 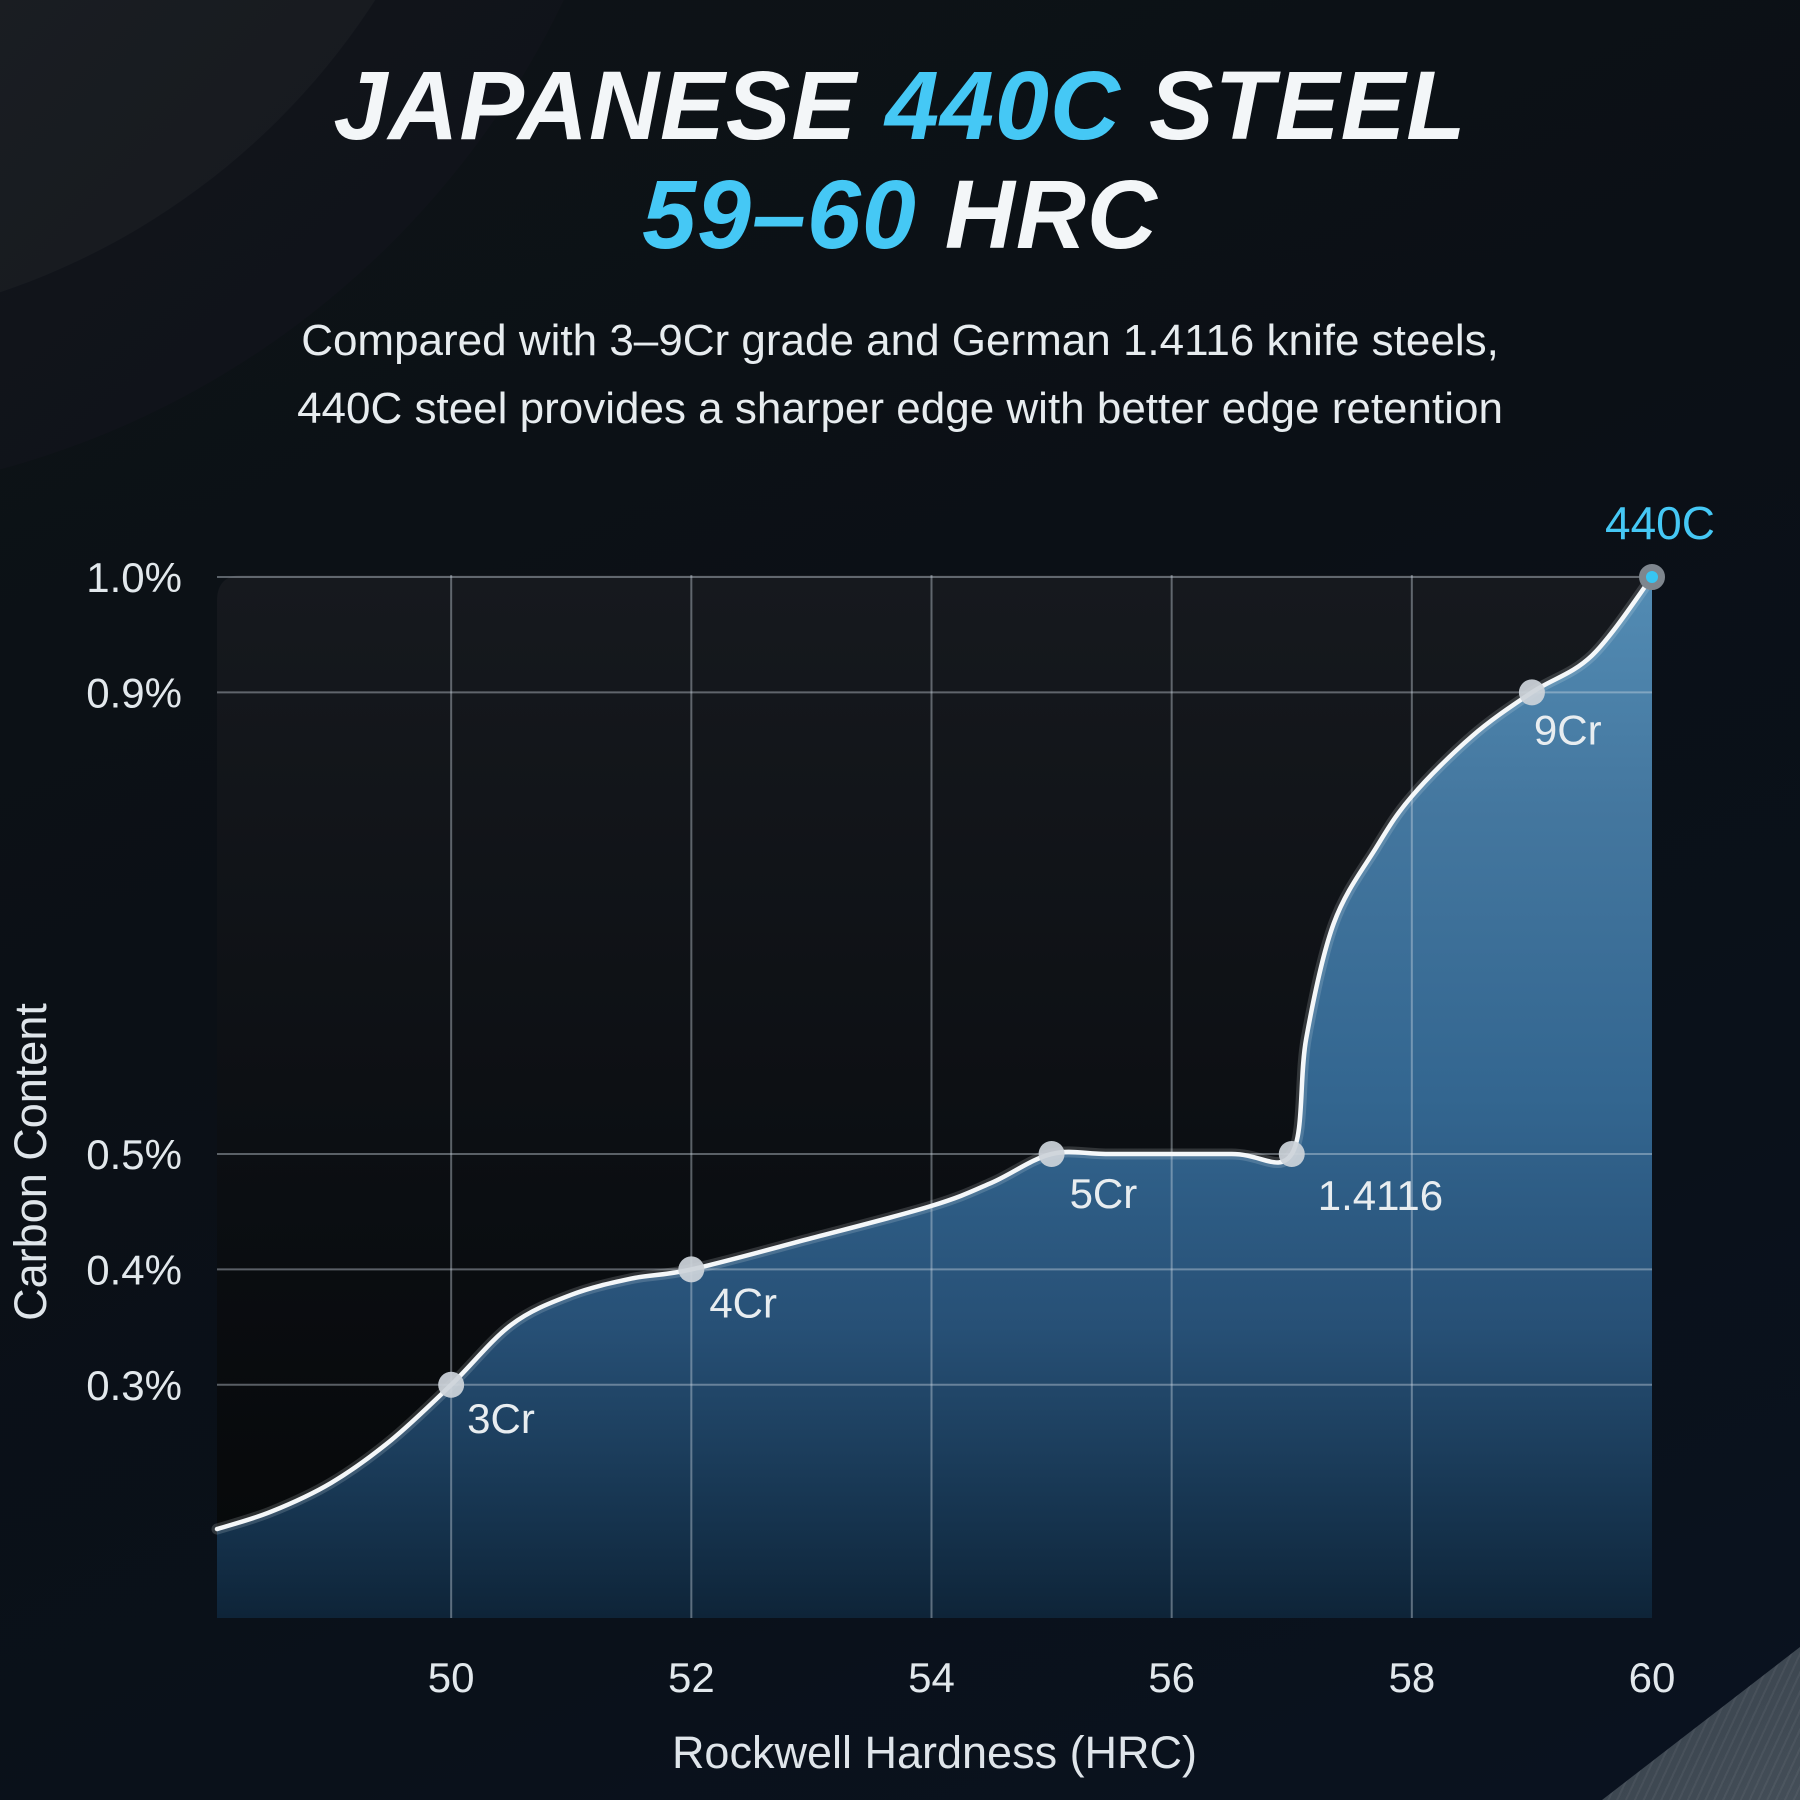 I want to click on point-label-4Cr: 4Cr, so click(x=743, y=1302).